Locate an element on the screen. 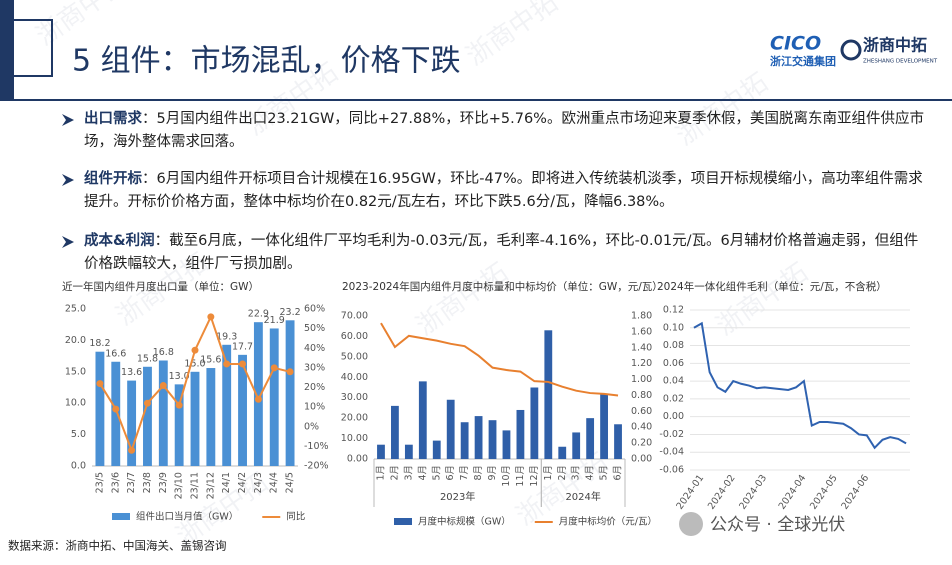 The image size is (952, 565). legend-label: 组件出口当月值（GW） is located at coordinates (187, 517).